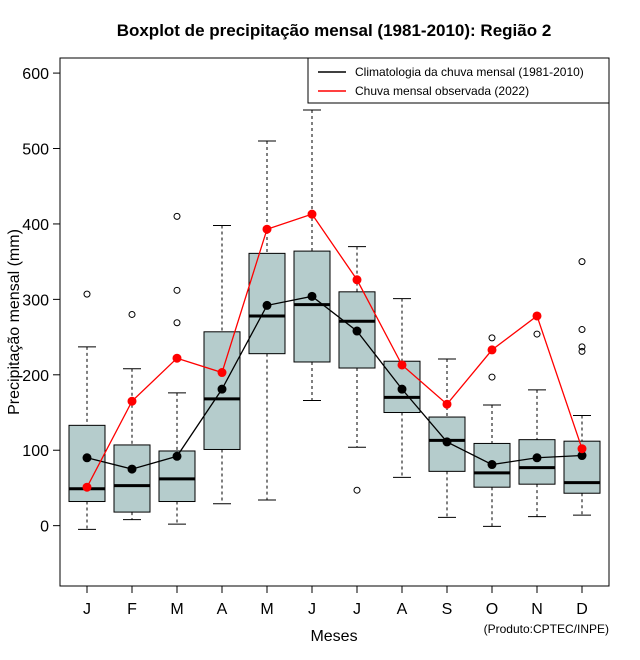  Describe the element at coordinates (44, 527) in the screenshot. I see `y-tick-label-0: 0` at that location.